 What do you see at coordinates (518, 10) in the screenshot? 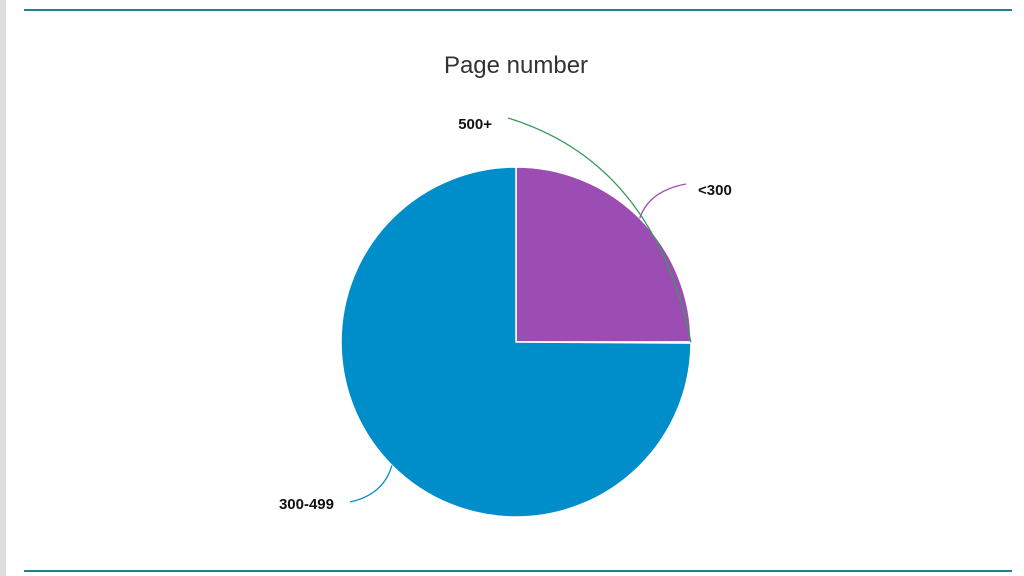
I see `top-divider` at bounding box center [518, 10].